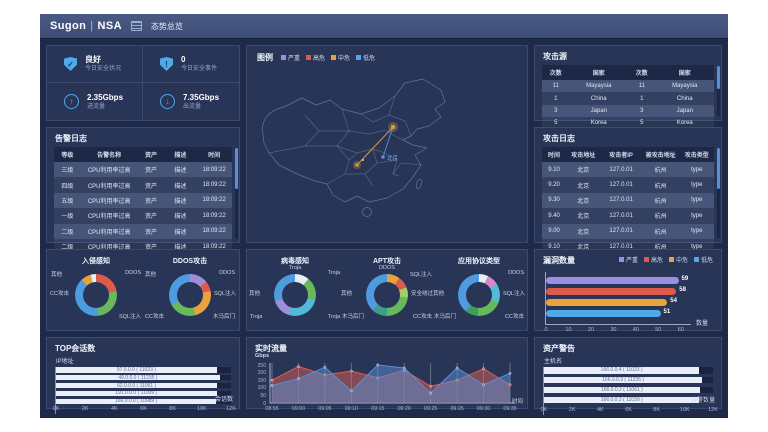  What do you see at coordinates (319, 59) in the screenshot?
I see `legend-label: 高危` at bounding box center [319, 59].